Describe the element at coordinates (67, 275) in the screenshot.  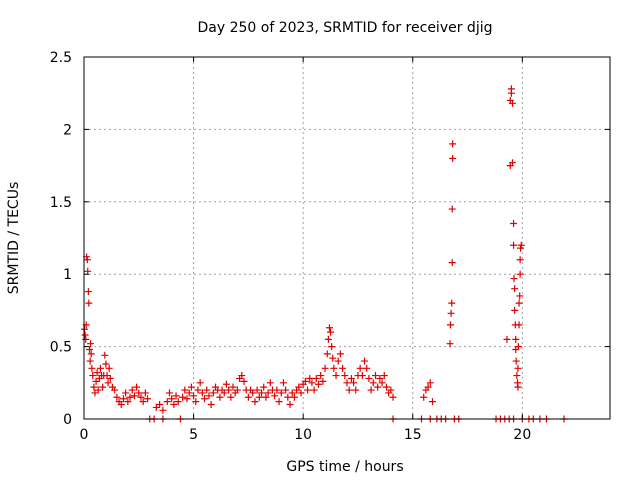
I see `y-tick-label: 1` at that location.